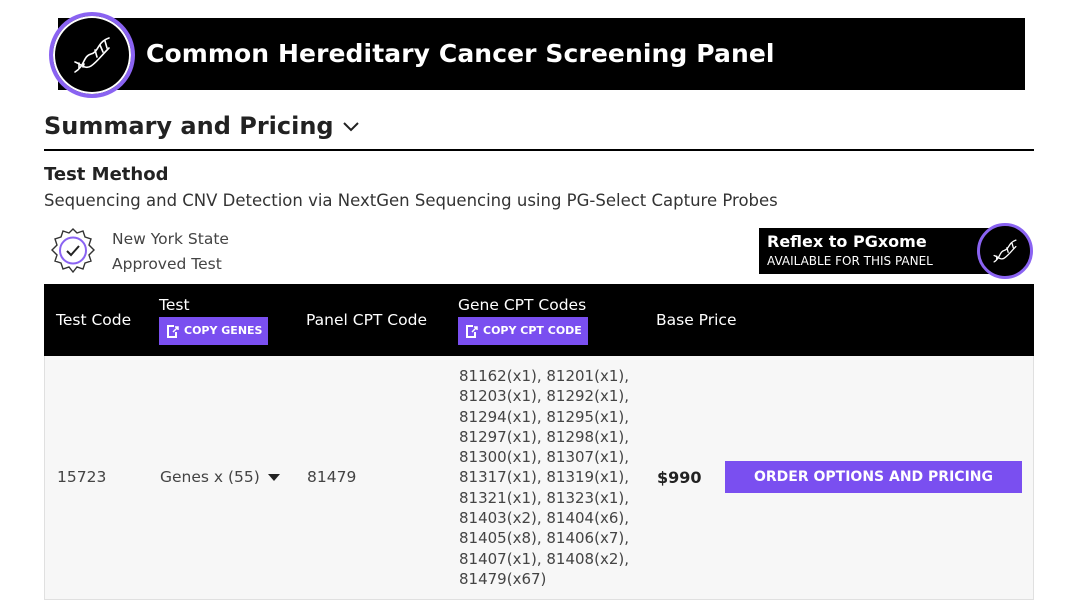 This screenshot has height=611, width=1080. What do you see at coordinates (460, 53) in the screenshot?
I see `panel-title: Common Hereditary Cancer Screening Panel` at bounding box center [460, 53].